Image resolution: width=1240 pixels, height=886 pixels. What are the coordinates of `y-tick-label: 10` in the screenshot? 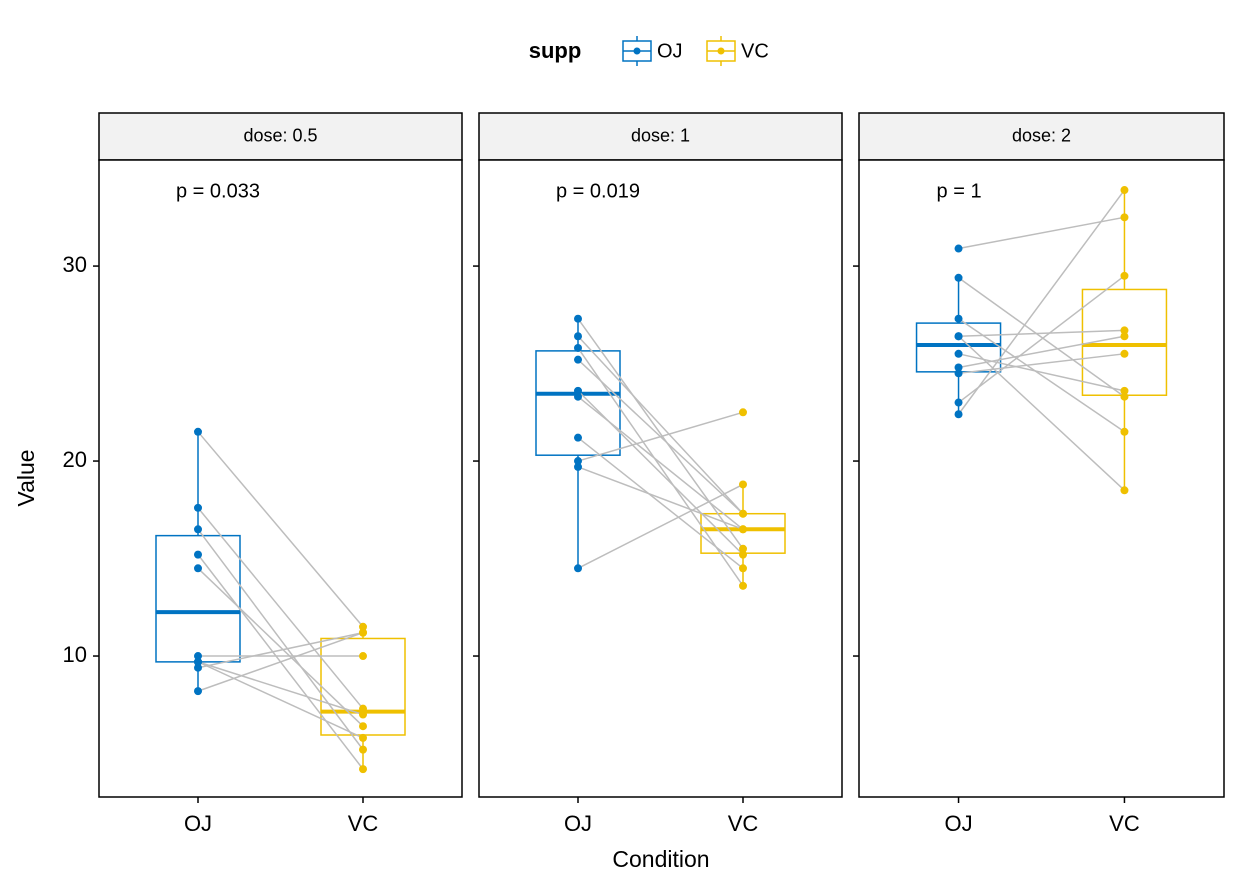 It's located at (75, 654).